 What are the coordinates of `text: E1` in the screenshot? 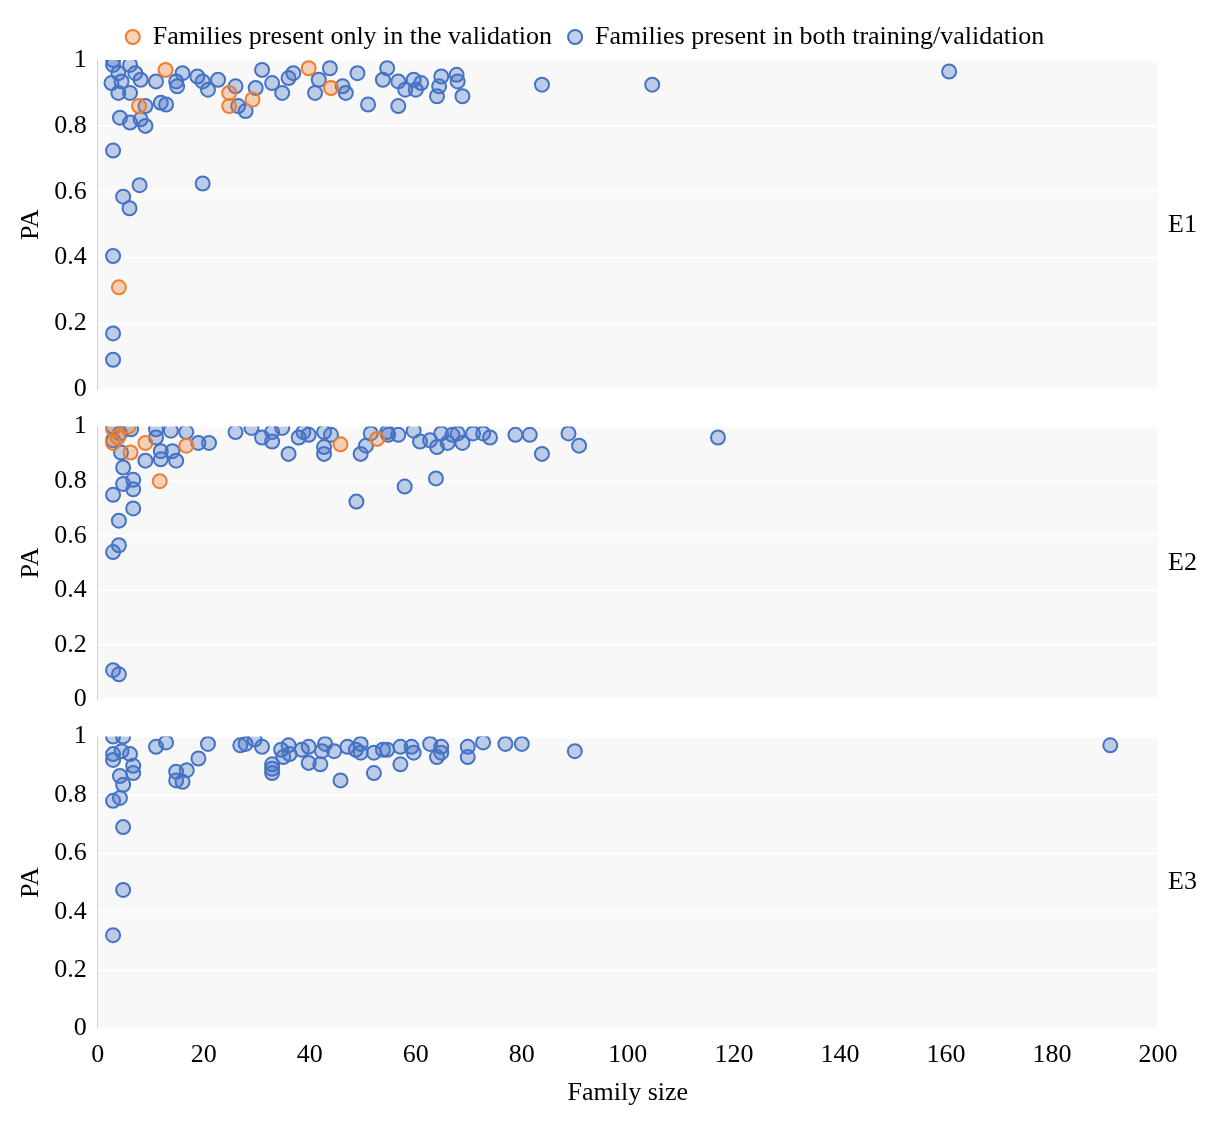 It's located at (1182, 223).